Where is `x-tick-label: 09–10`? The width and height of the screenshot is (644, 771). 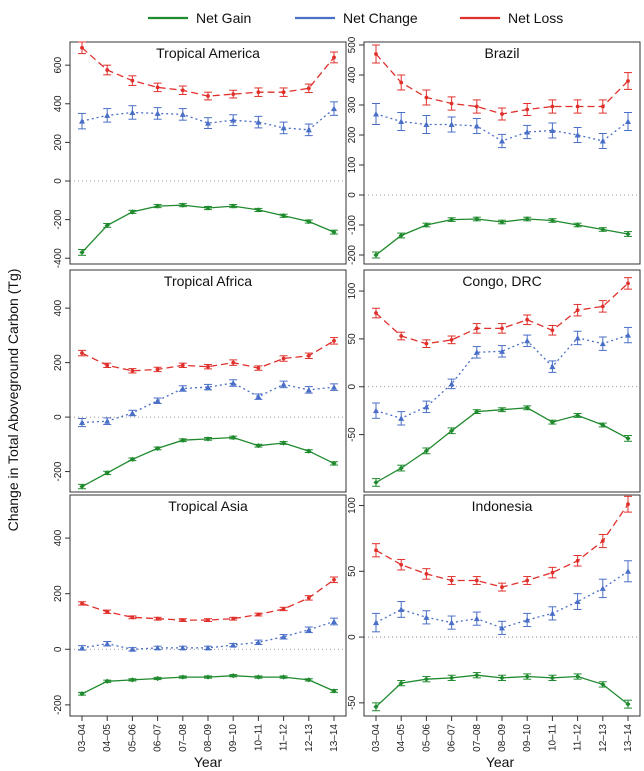 x-tick-label: 09–10 is located at coordinates (527, 738).